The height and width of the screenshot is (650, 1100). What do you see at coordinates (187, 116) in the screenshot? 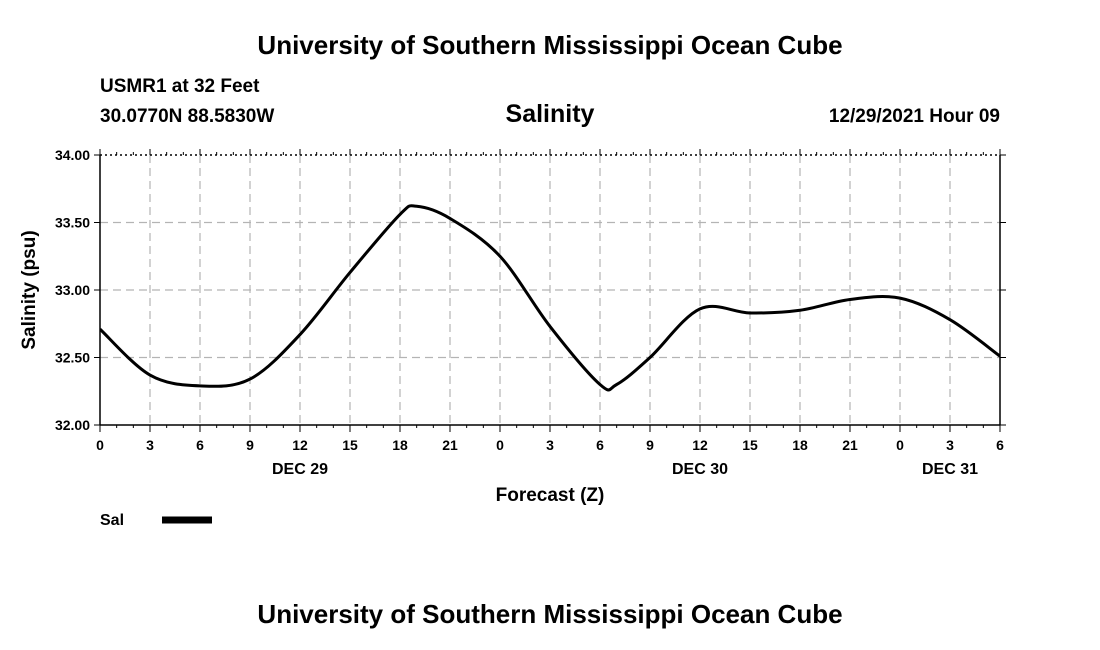
I see `station-coordinates: 30.0770N 88.5830W` at bounding box center [187, 116].